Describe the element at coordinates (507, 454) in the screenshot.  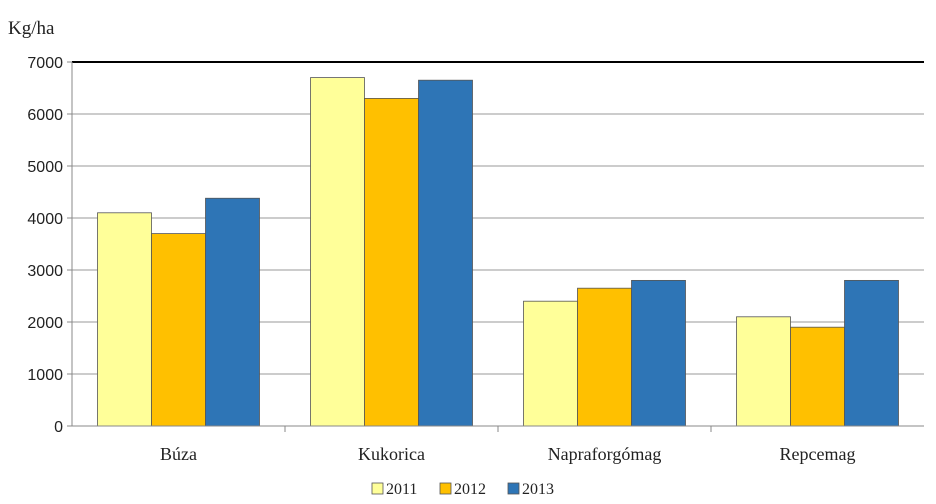
I see `x-tick-labels: Búza Kukorica Napraforgómag Repcemag` at that location.